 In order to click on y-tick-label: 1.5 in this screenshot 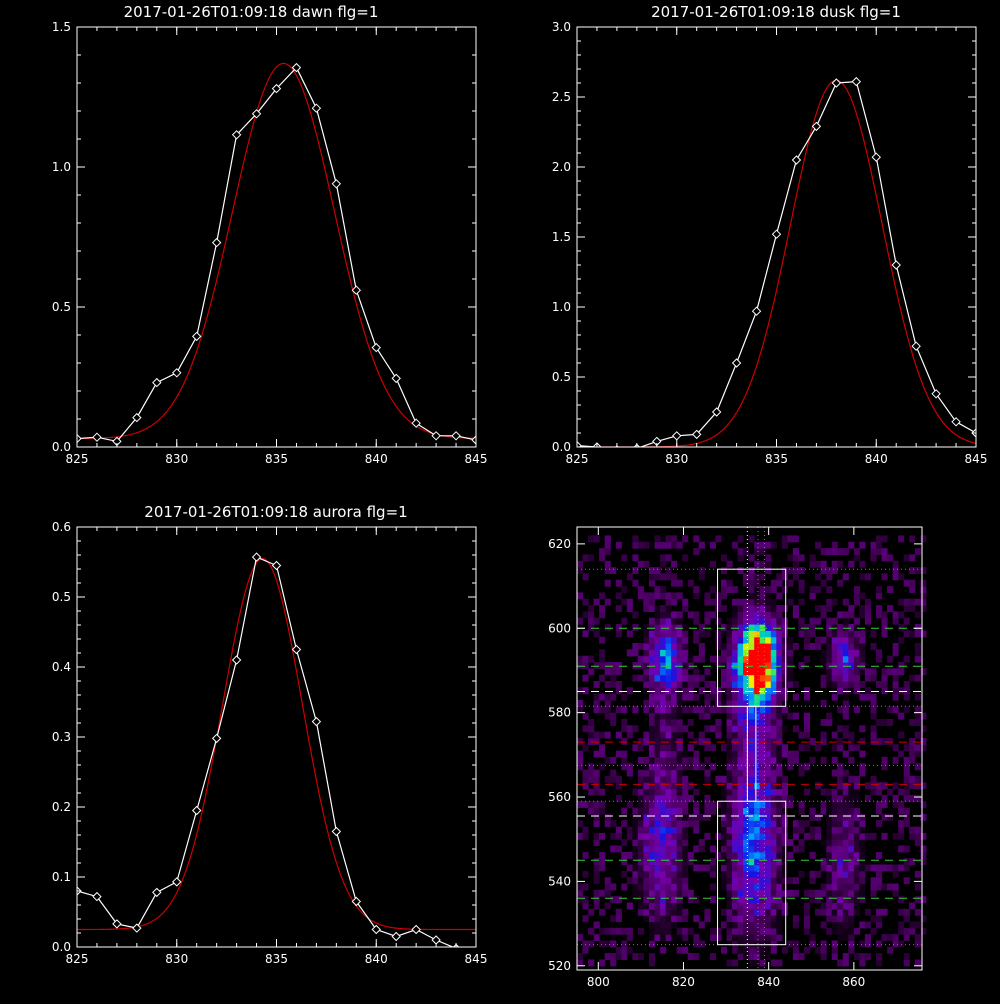, I will do `click(61, 27)`.